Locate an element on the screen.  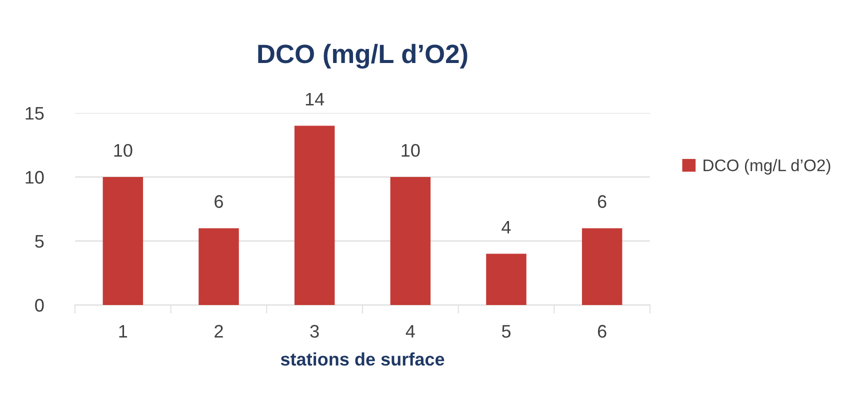
y-tick-label: 10 is located at coordinates (35, 177).